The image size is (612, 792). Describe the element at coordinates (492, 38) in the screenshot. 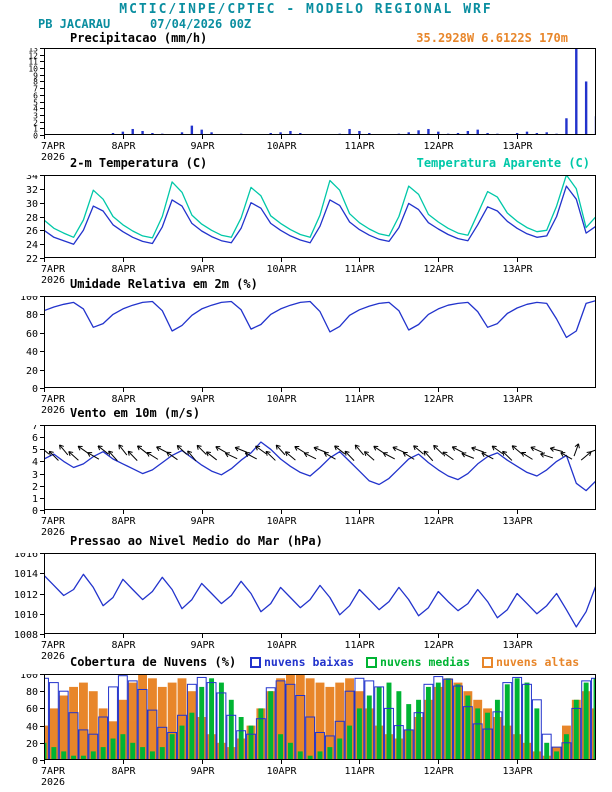

I see `station-coordinates: 35.2928W 6.6122S 170m` at that location.